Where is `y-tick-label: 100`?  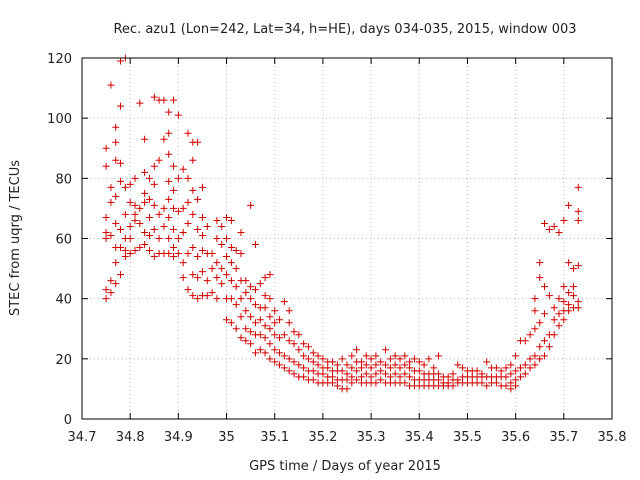 y-tick-label: 100 is located at coordinates (59, 119).